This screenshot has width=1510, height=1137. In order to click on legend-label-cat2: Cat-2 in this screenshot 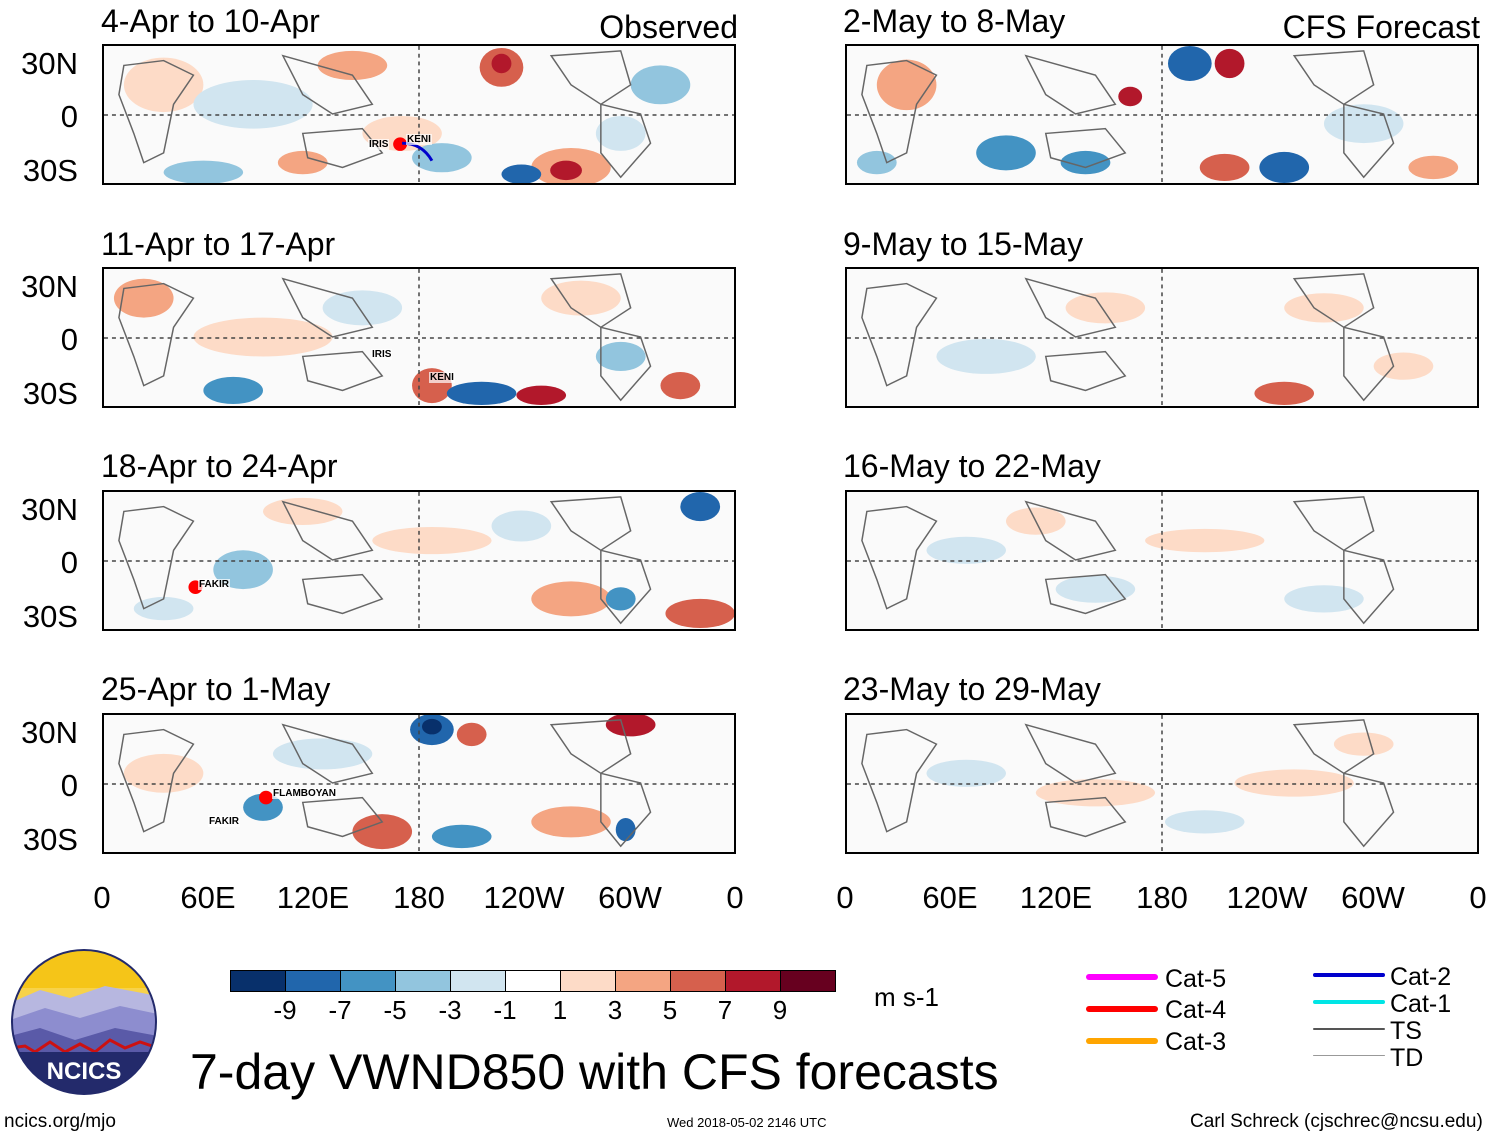, I will do `click(1421, 977)`.